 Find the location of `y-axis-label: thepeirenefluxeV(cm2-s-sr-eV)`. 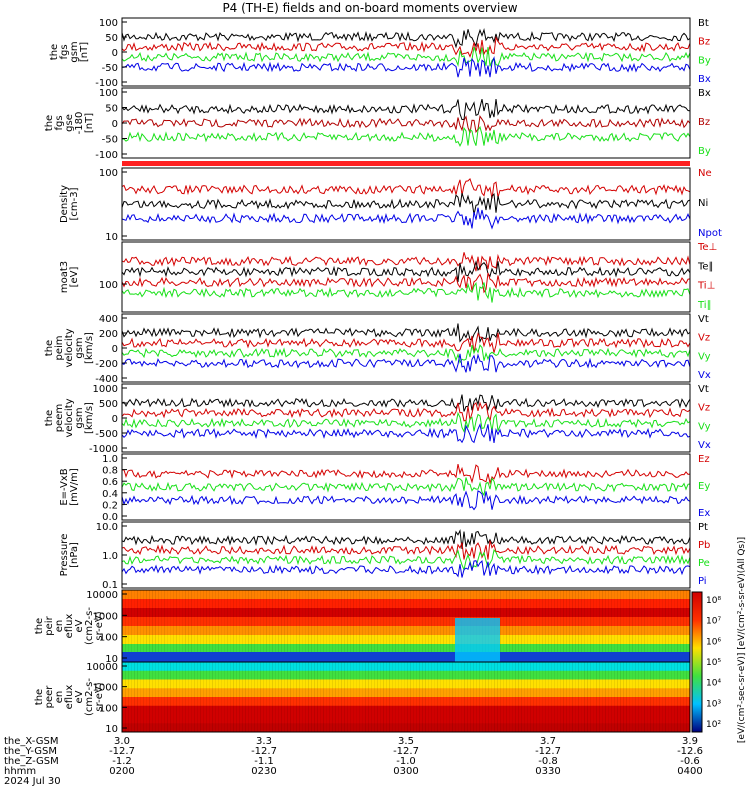

y-axis-label: thepeirenefluxeV(cm2-s-sr-eV) is located at coordinates (69, 626).